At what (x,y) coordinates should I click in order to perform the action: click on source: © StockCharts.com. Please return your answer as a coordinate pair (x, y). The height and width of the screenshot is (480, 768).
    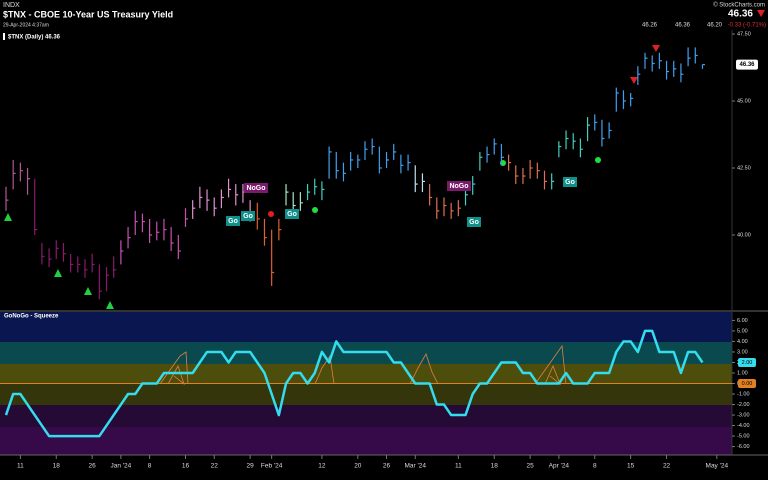
    Looking at the image, I should click on (739, 5).